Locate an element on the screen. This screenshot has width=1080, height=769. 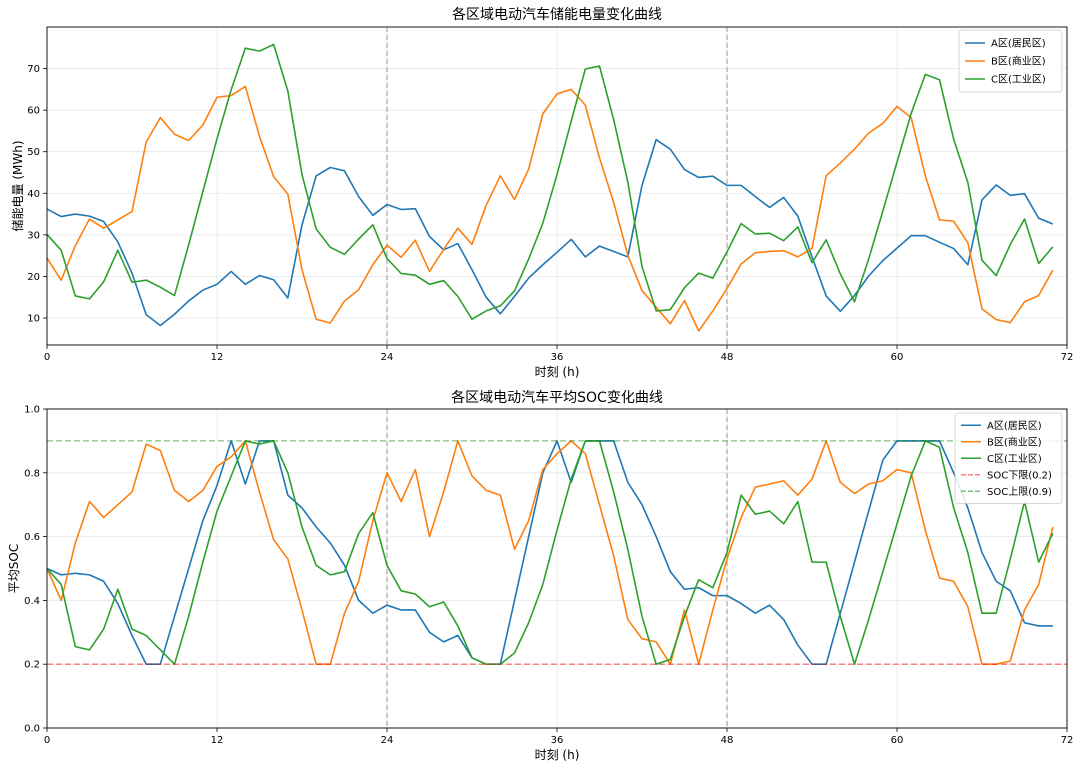
y-tick-label: 50 is located at coordinates (33, 152).